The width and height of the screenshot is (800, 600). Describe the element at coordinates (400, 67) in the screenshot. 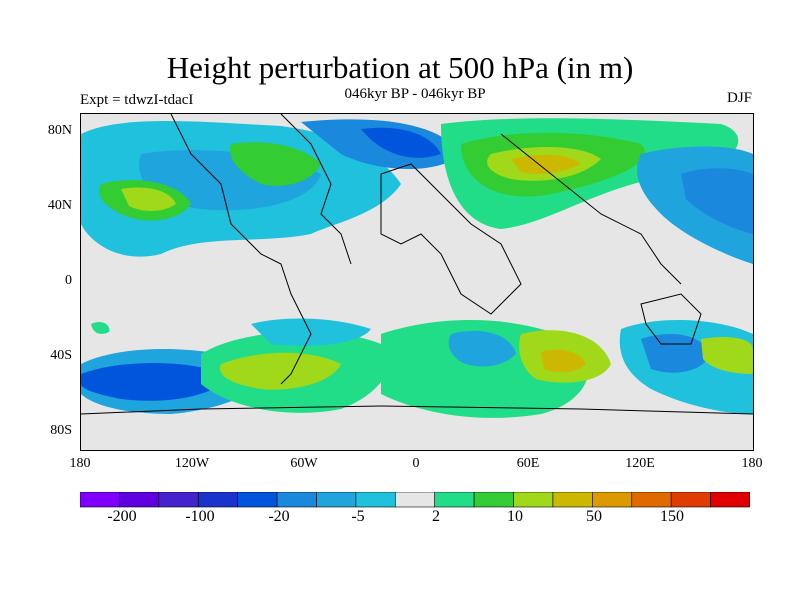

I see `figure-title: Height perturbation at 500 hPa (in m)` at that location.